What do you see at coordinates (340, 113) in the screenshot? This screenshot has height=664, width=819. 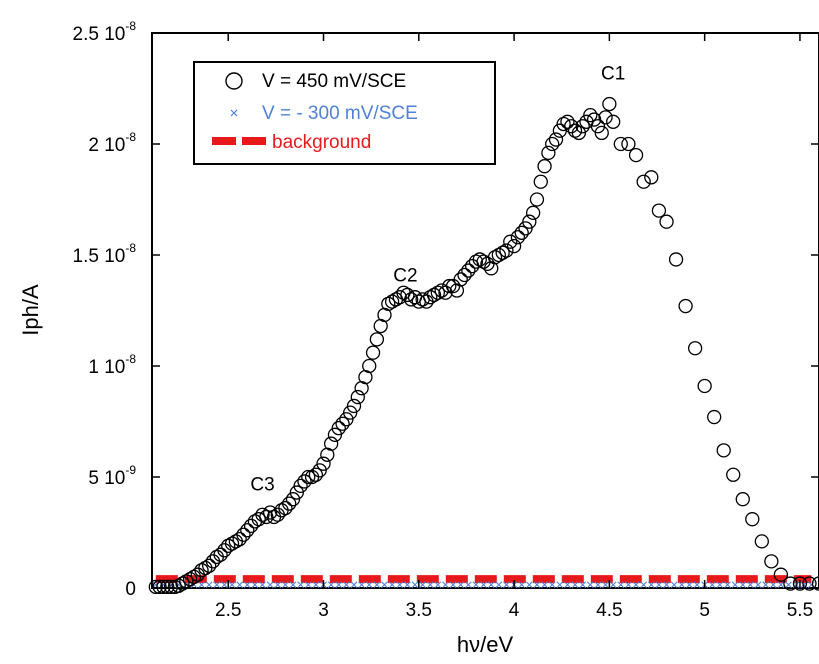 I see `legend-label-minus-300-mV: V = - 300 mV/SCE` at bounding box center [340, 113].